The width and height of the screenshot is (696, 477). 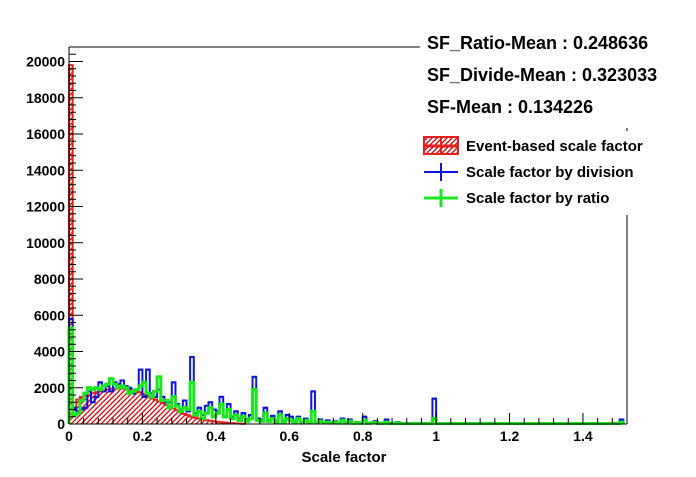 I want to click on legend-label-0: Event-based scale factor, so click(x=554, y=146).